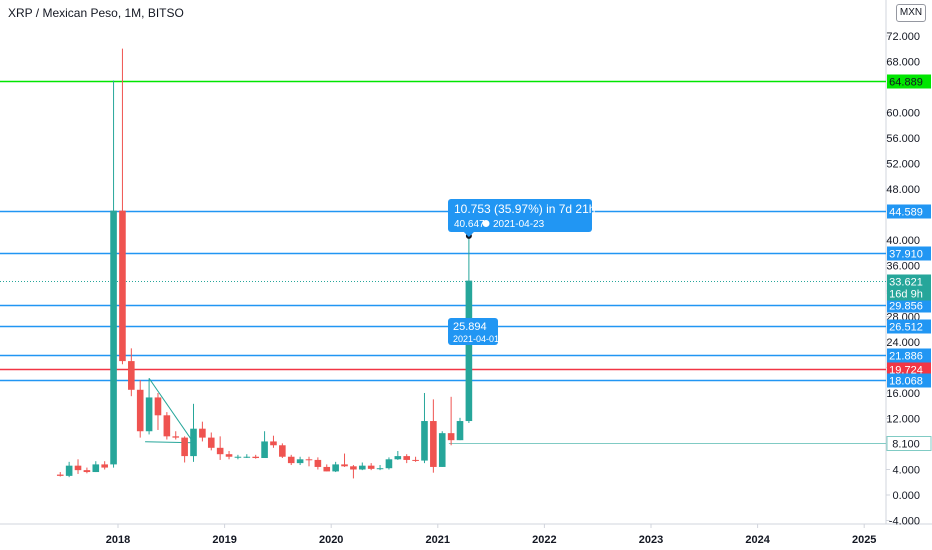 Image resolution: width=932 pixels, height=550 pixels. Describe the element at coordinates (903, 266) in the screenshot. I see `y-tick-label: 36.000` at that location.